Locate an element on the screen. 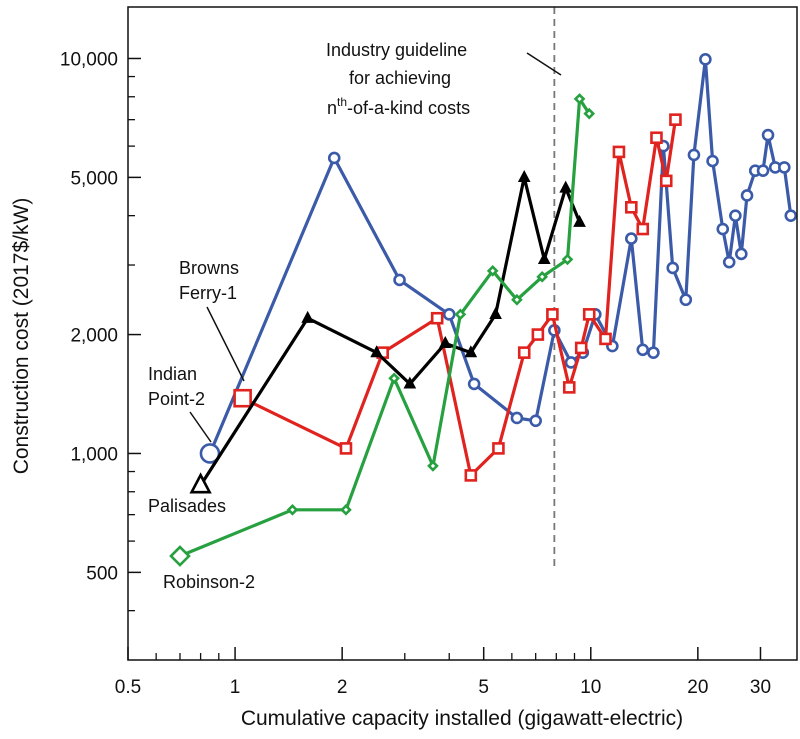  indian-point-leader-line is located at coordinates (200, 427).